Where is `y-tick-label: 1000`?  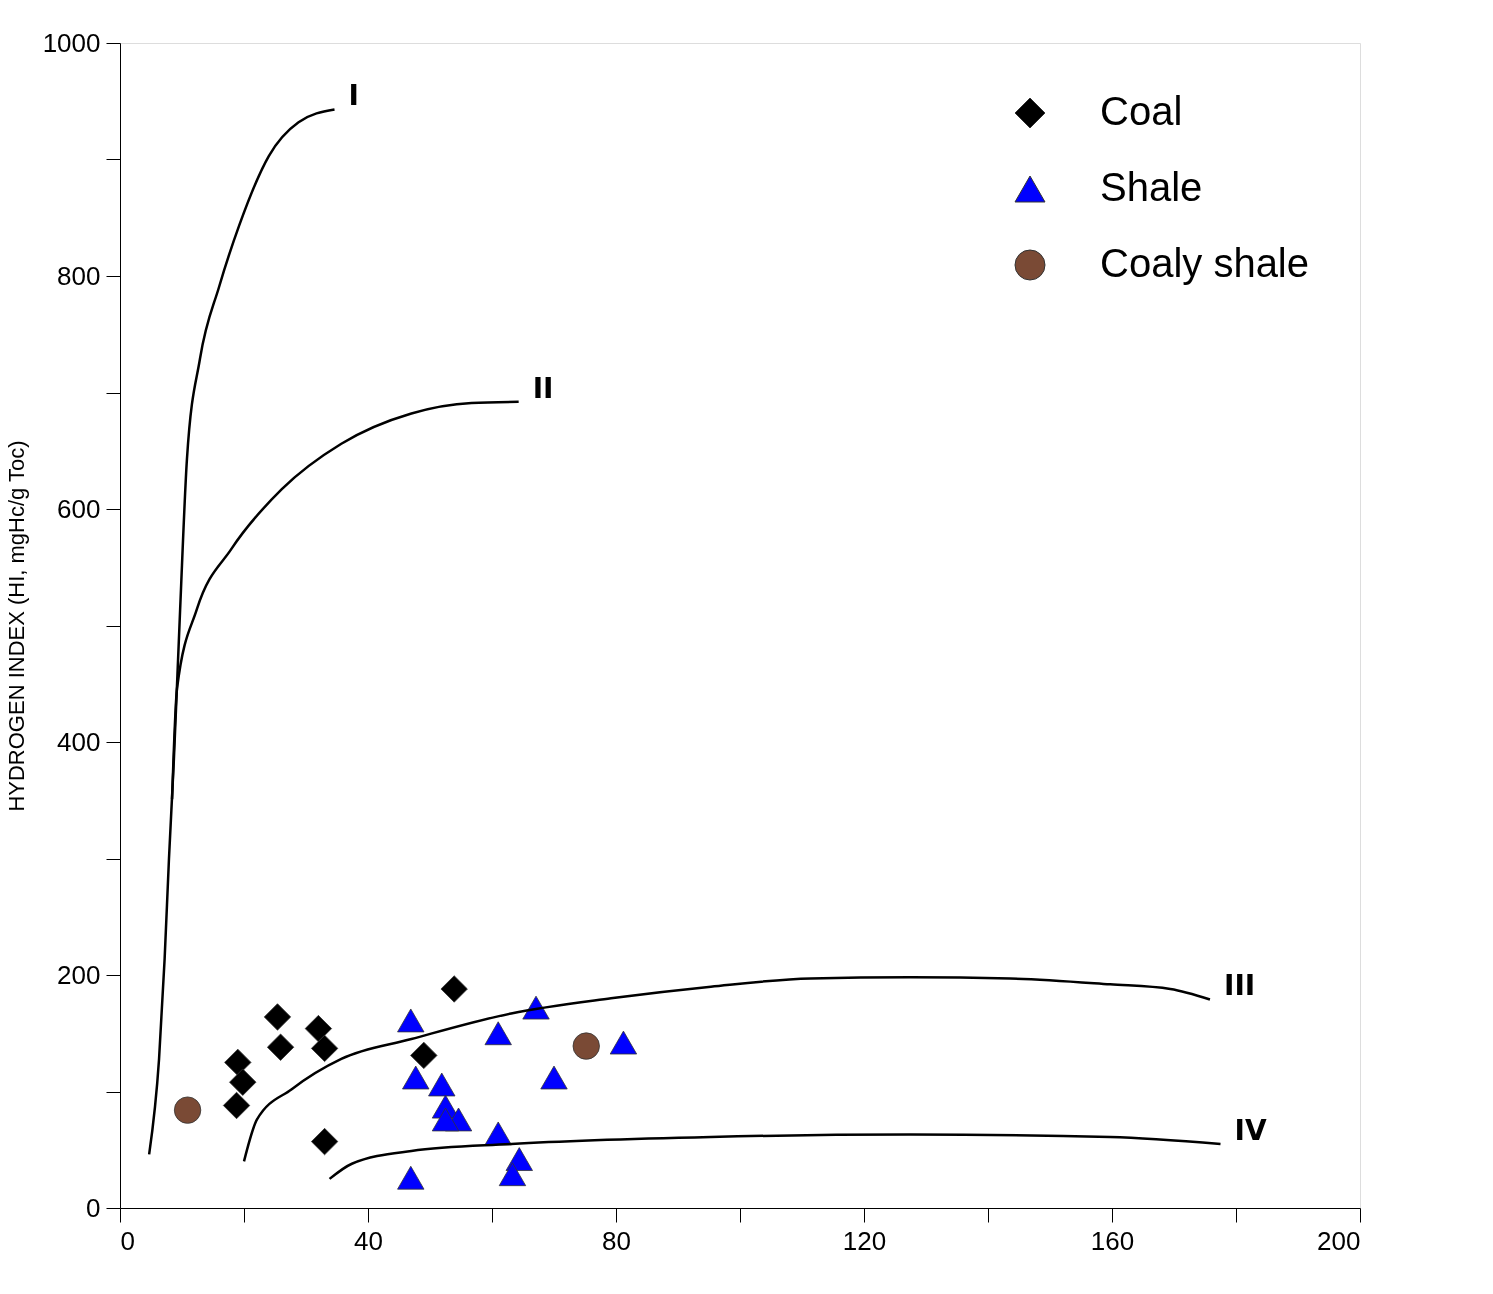 y-tick-label: 1000 is located at coordinates (71, 42).